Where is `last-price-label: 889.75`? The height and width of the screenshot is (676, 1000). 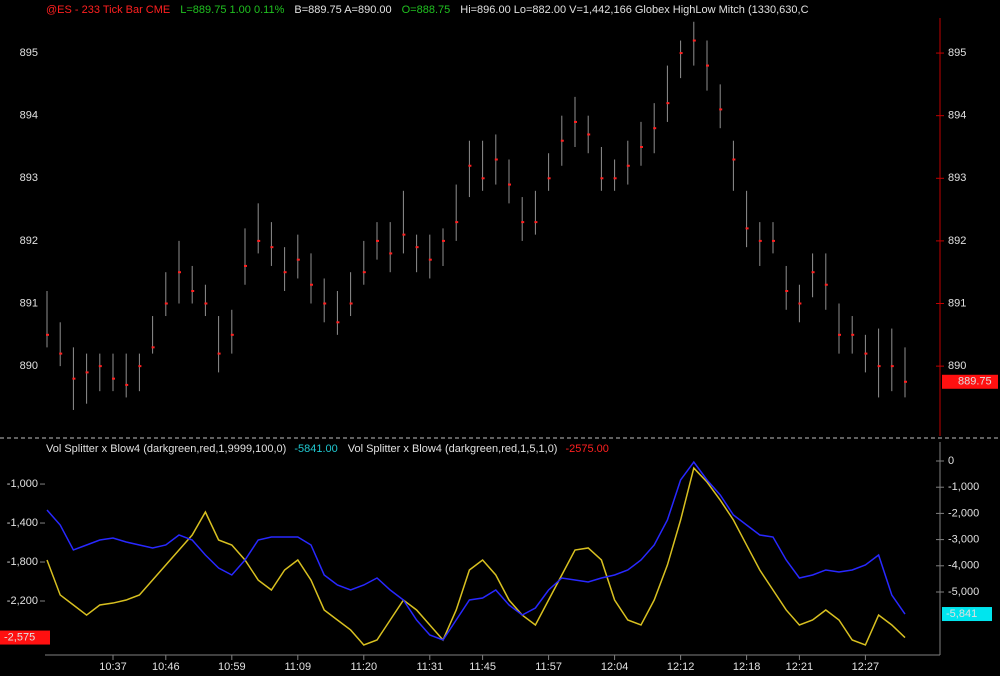 last-price-label: 889.75 is located at coordinates (975, 382).